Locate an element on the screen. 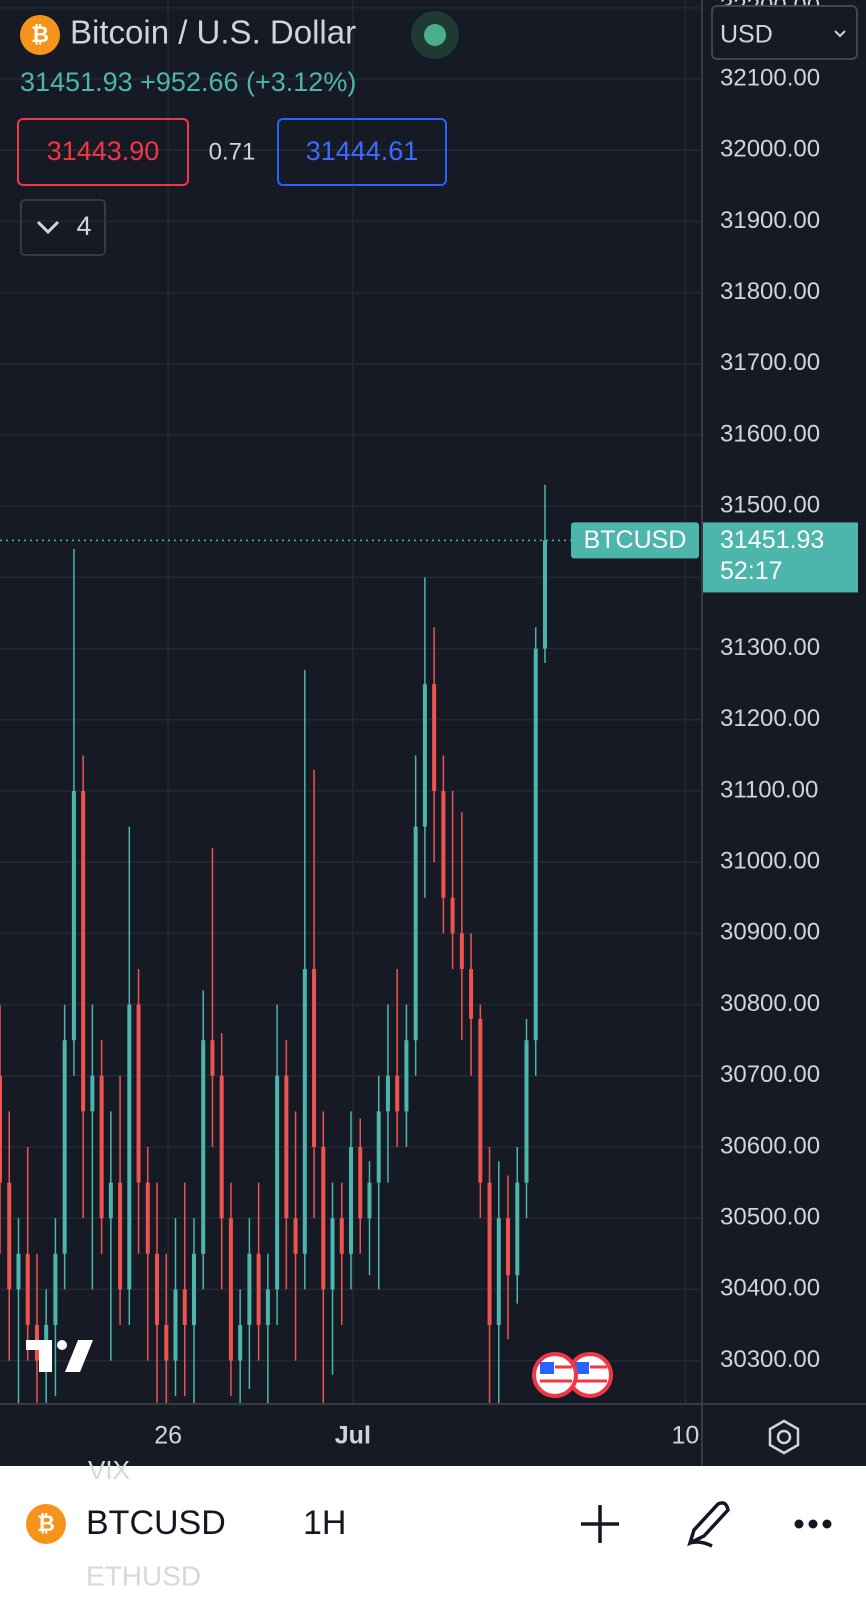 The image size is (866, 1600). draw-icon is located at coordinates (708, 1524).